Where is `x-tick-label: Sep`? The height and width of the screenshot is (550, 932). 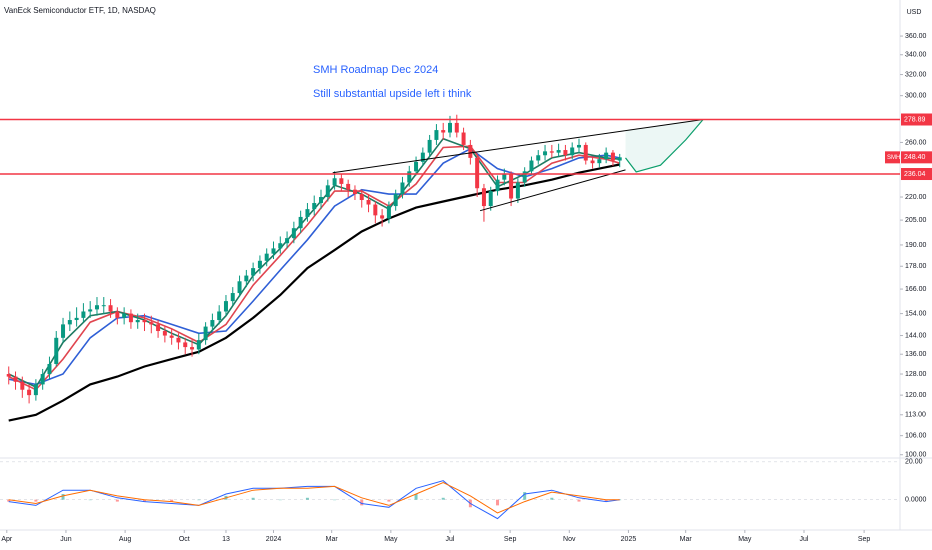 x-tick-label: Sep is located at coordinates (864, 539).